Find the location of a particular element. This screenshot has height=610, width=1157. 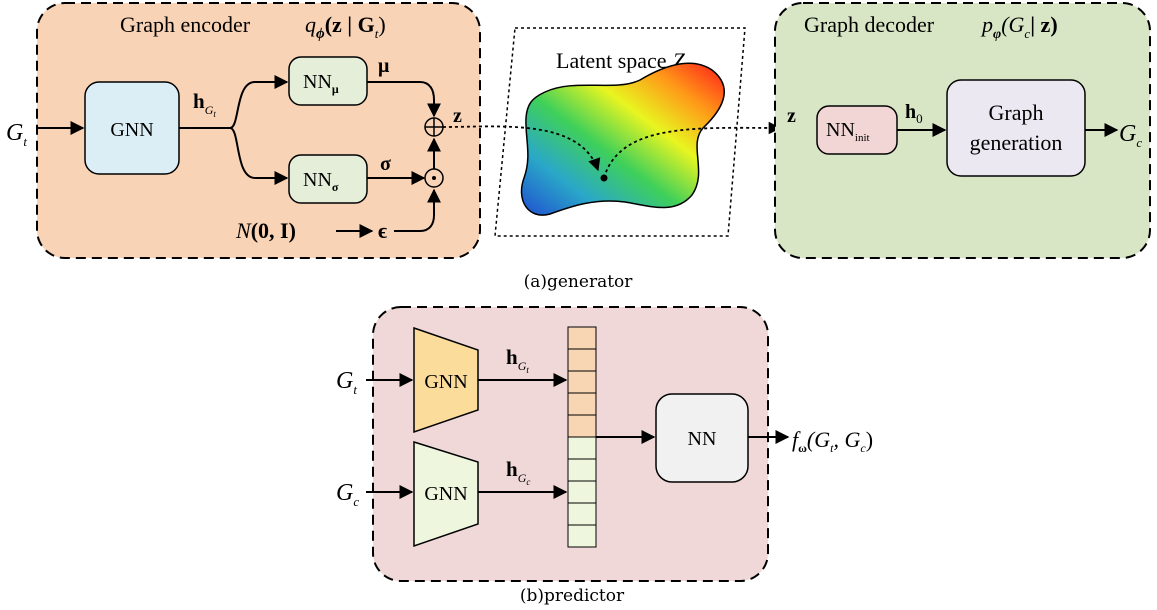

predictor-input-c-label: Gc is located at coordinates (347, 494).